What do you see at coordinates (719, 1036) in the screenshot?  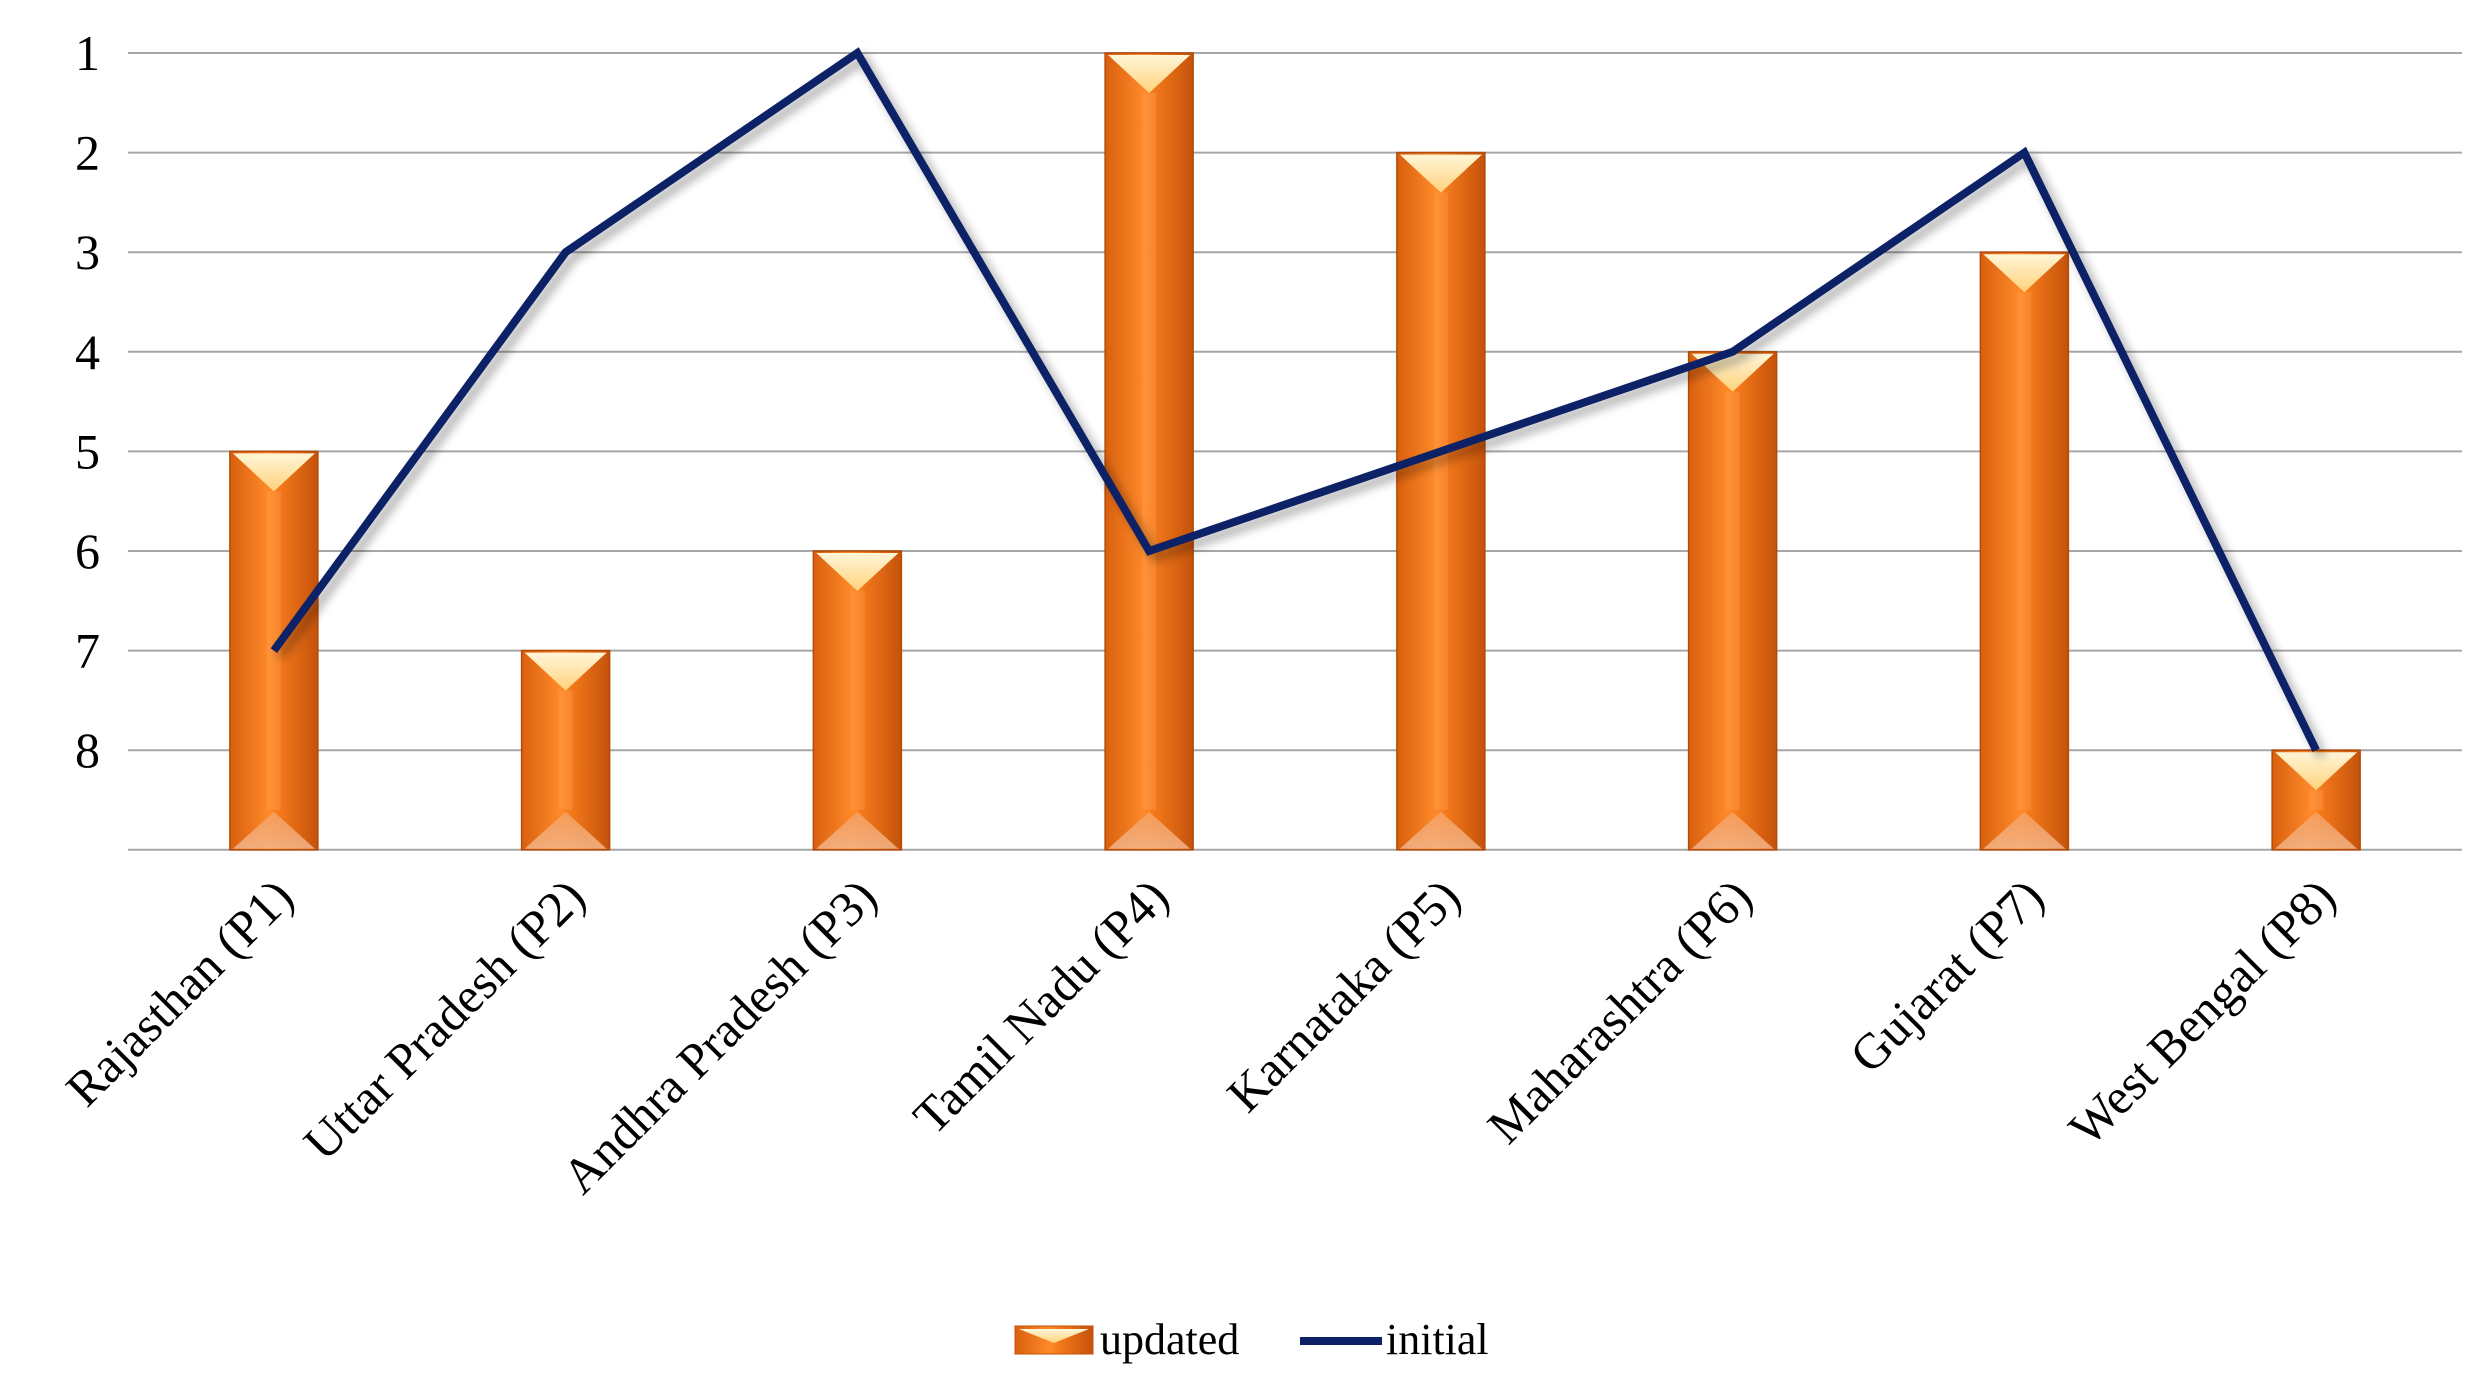 I see `x-tick-label-3: Andhra Pradesh (P3)` at bounding box center [719, 1036].